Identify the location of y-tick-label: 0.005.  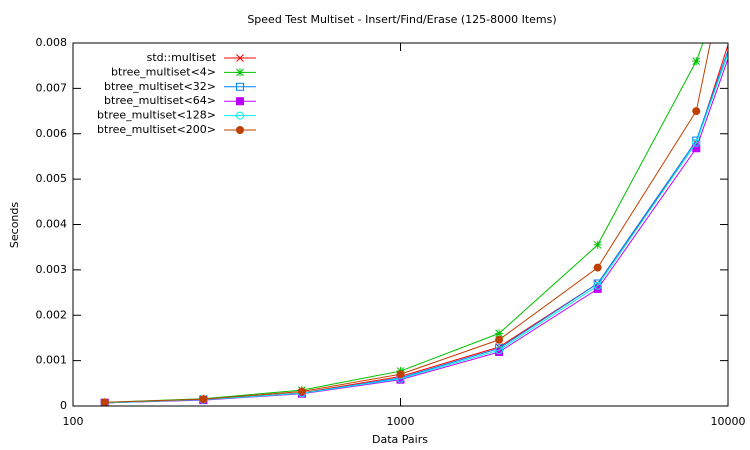
(52, 178).